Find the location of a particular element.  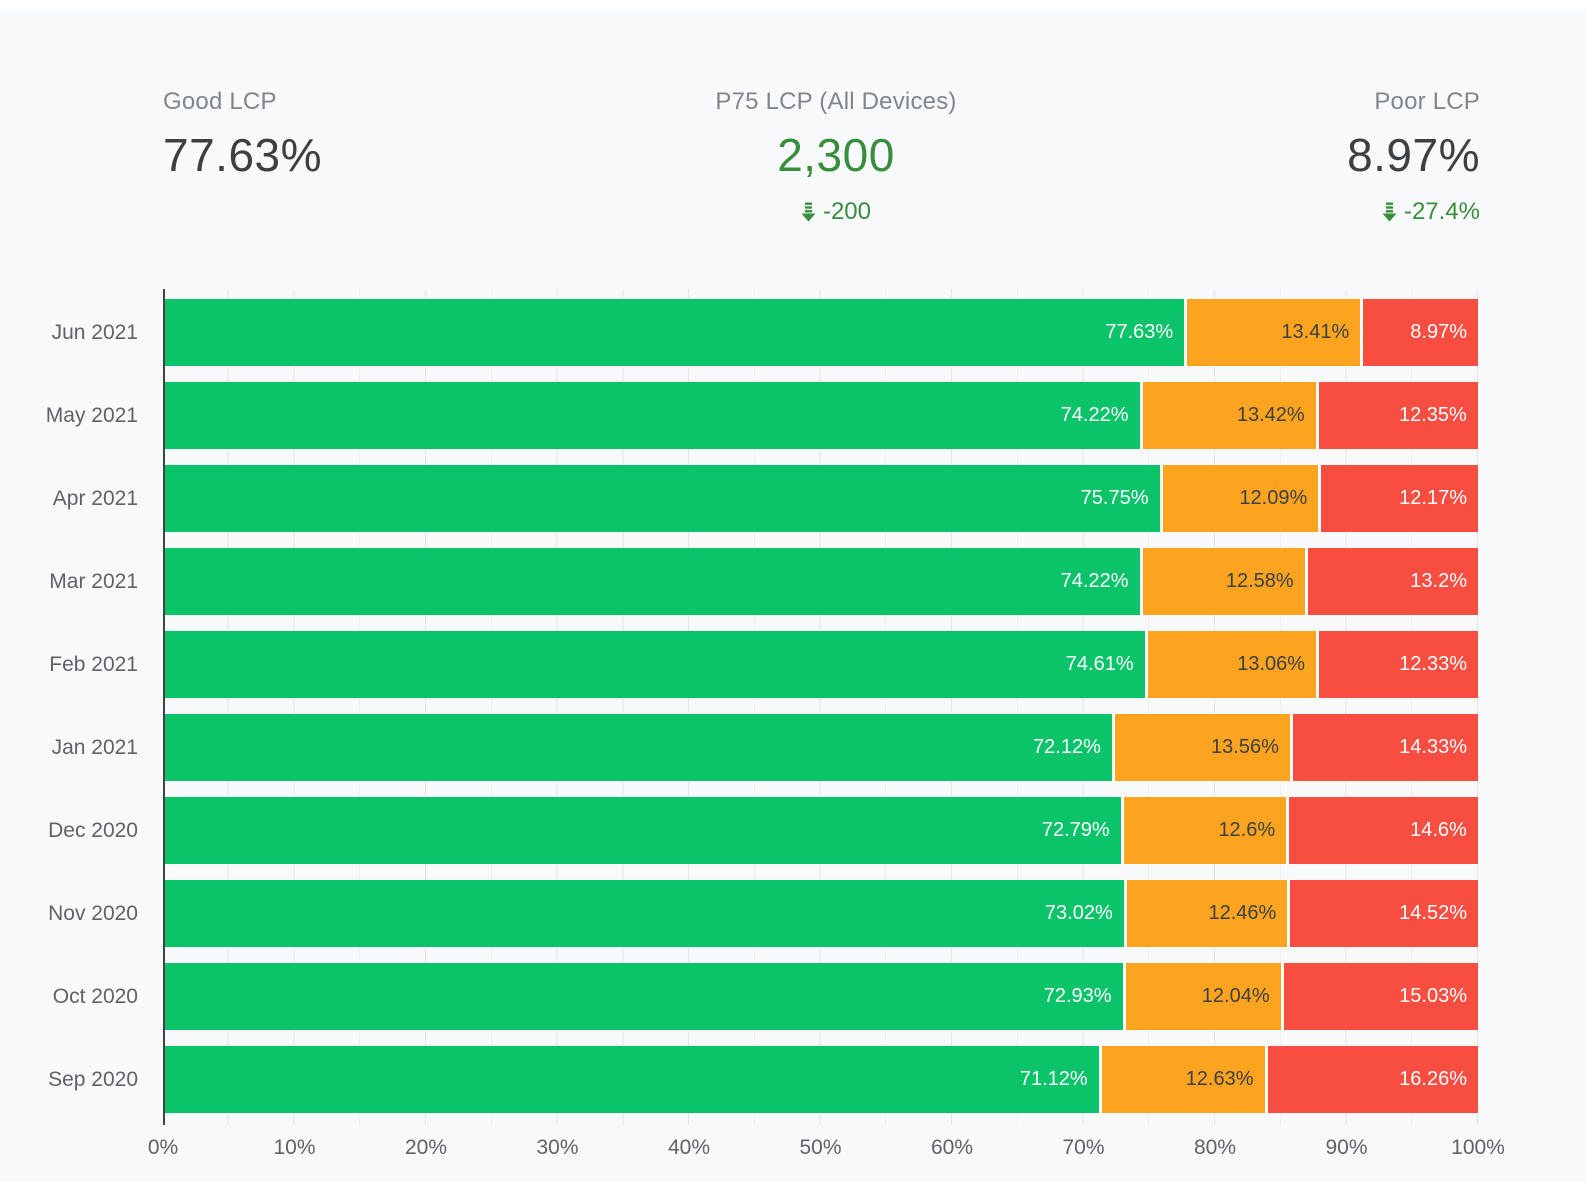

bar-row: Jun 2021 77.63% 13.41% 8.97% is located at coordinates (765, 332).